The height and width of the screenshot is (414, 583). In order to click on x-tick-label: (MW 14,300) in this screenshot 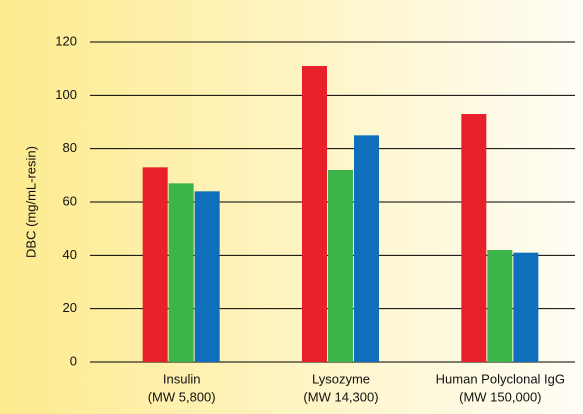, I will do `click(340, 396)`.